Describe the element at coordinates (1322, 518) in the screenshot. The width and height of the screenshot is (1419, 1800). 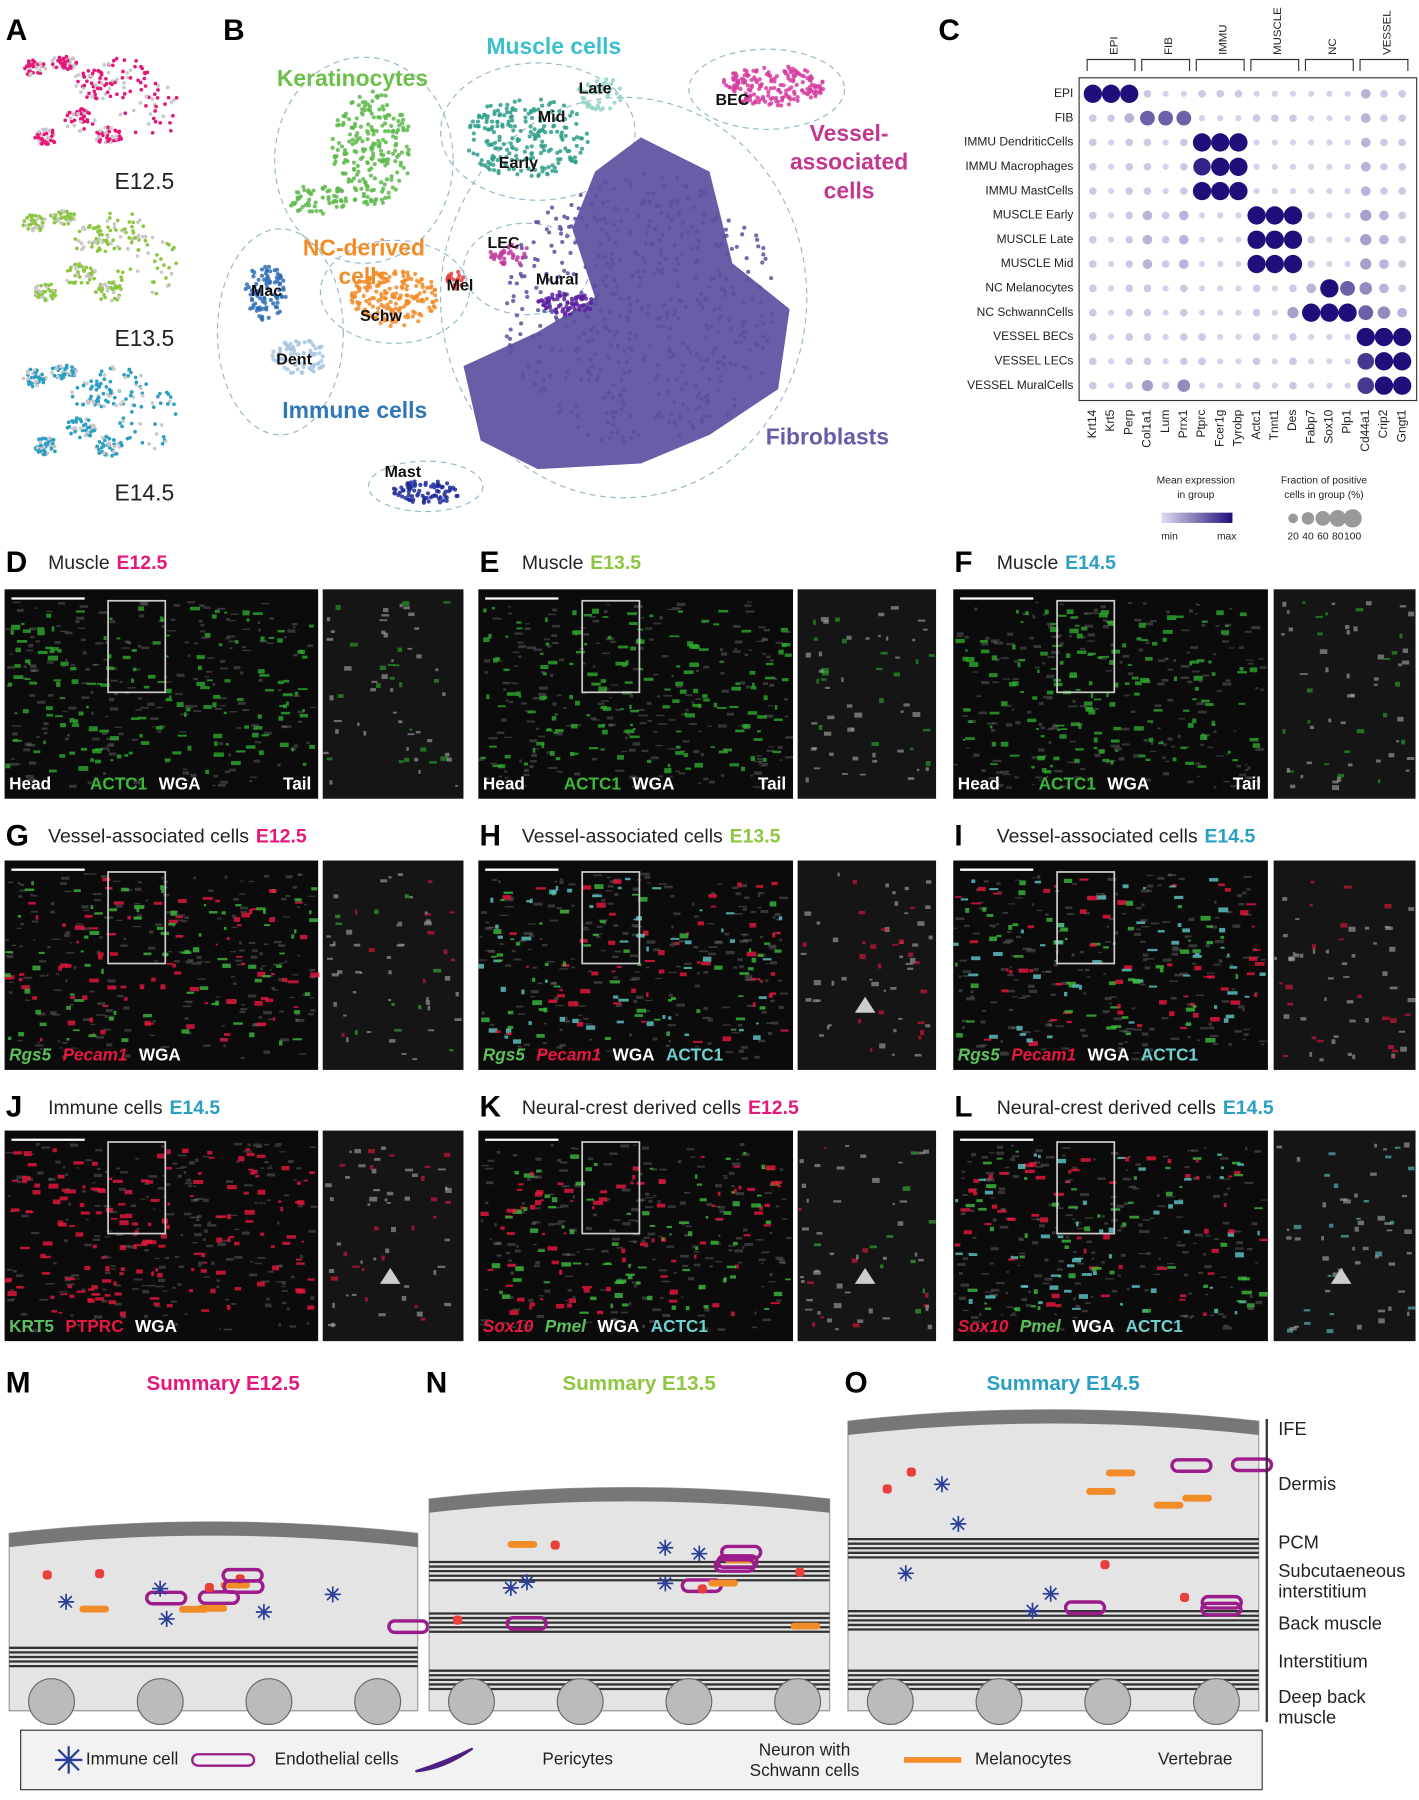
I see `size-legend-dot` at that location.